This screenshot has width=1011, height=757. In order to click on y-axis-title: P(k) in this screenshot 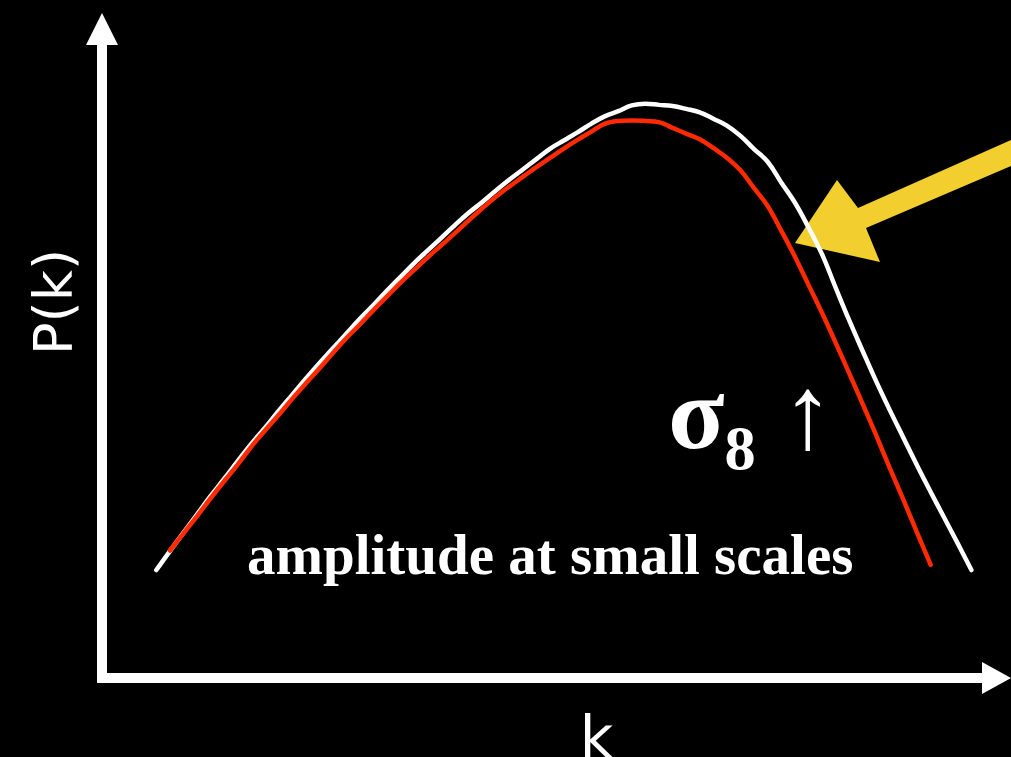, I will do `click(53, 302)`.